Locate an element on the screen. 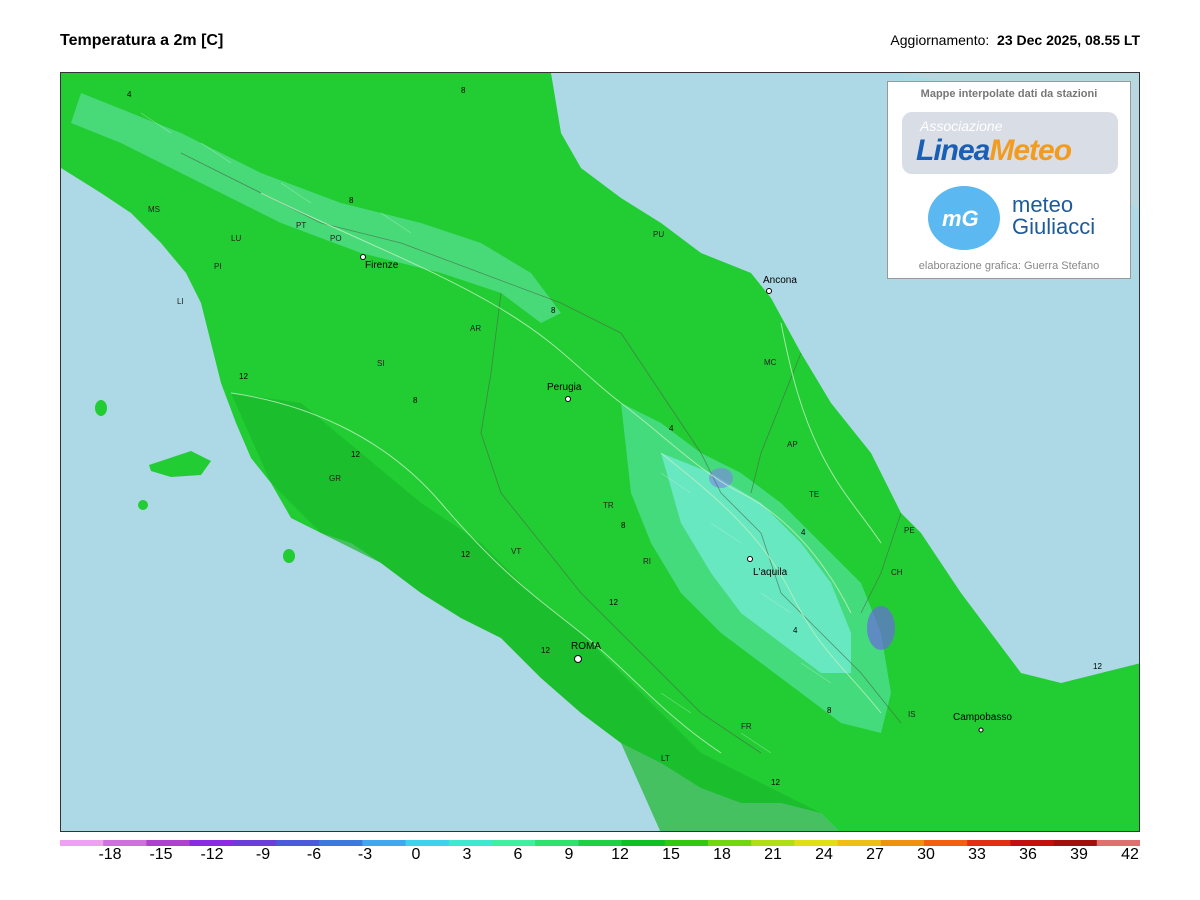 This screenshot has width=1200, height=900. city-label: Ancona is located at coordinates (780, 280).